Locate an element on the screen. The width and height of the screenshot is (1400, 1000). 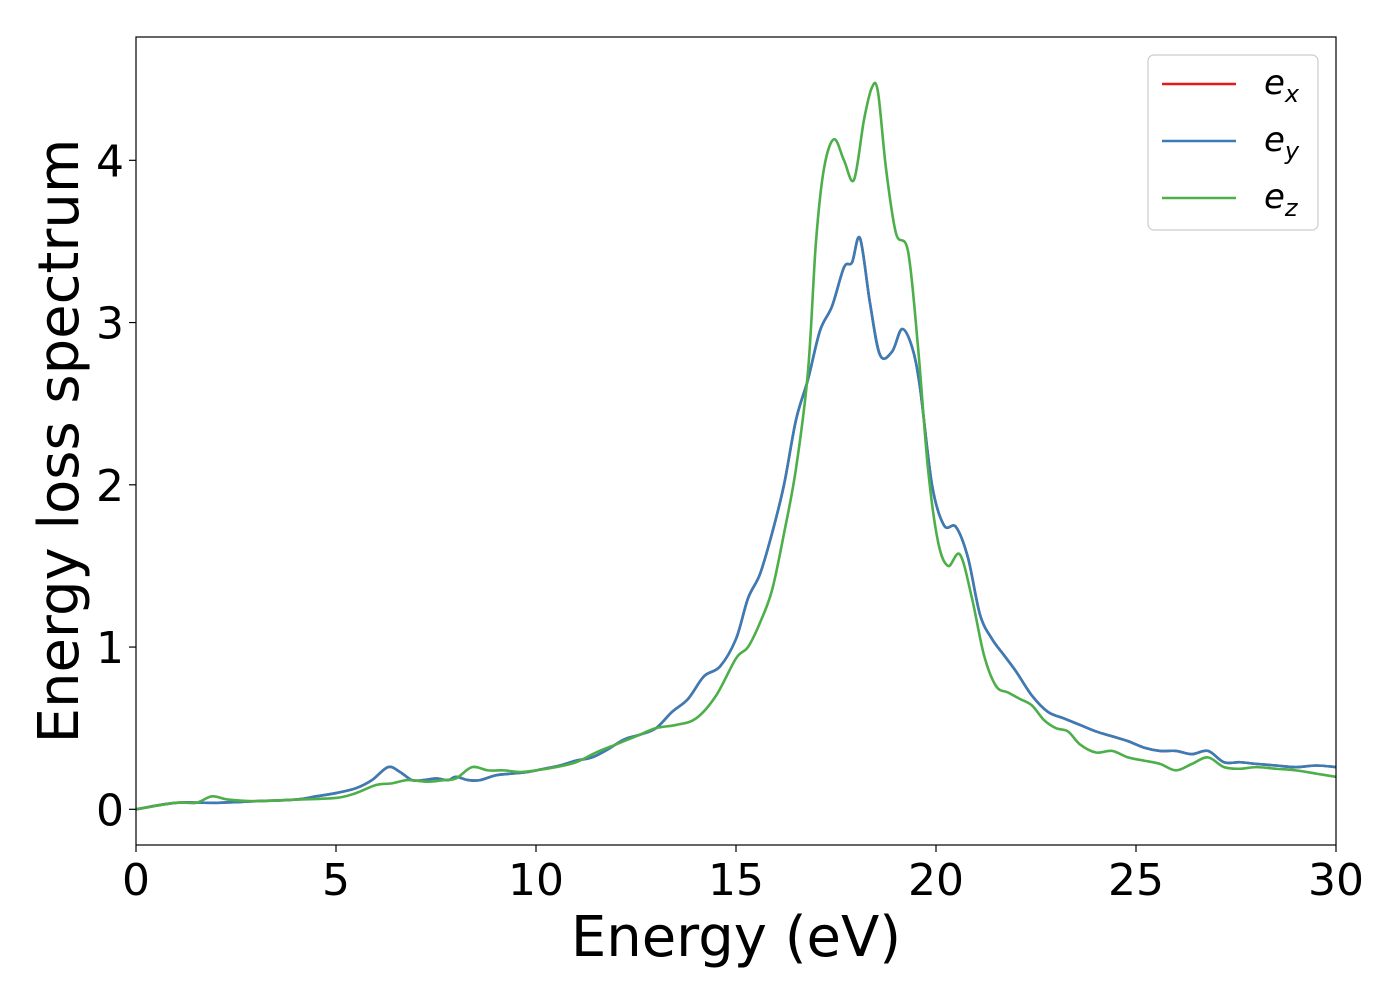
x-tick-label: 20 is located at coordinates (936, 880).